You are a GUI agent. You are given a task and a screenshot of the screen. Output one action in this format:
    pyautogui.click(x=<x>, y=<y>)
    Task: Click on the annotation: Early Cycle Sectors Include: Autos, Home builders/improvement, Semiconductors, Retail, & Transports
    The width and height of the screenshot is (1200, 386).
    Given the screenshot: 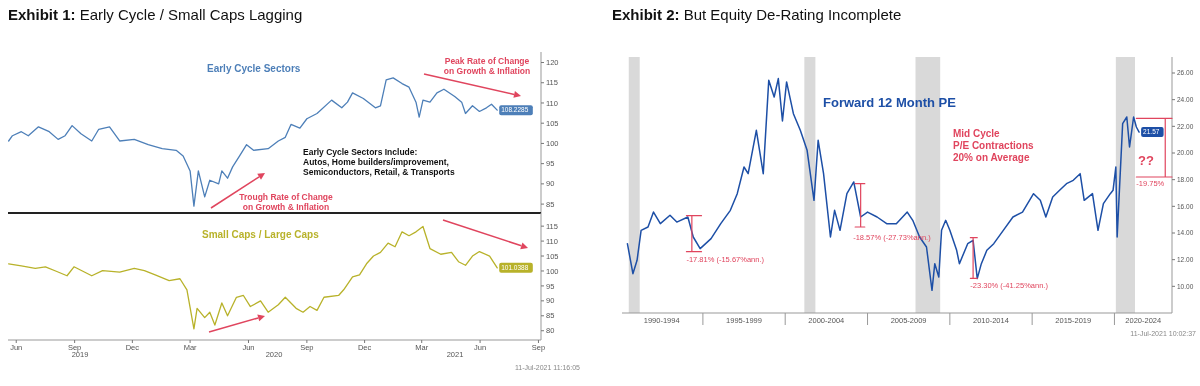 What is the action you would take?
    pyautogui.click(x=379, y=162)
    